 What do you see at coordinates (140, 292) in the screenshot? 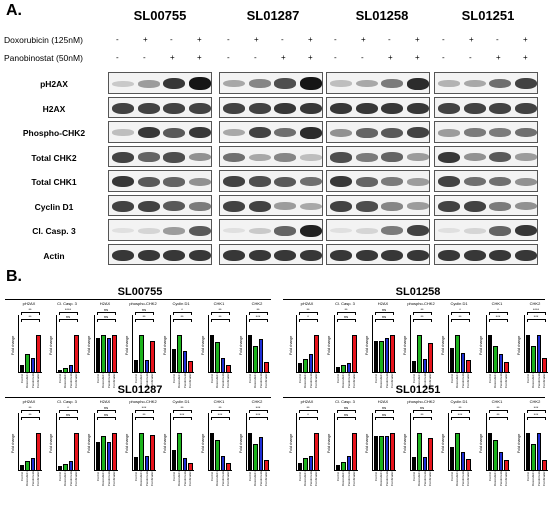
I see `chart-group-title-sl00755: SL00755` at bounding box center [140, 292].